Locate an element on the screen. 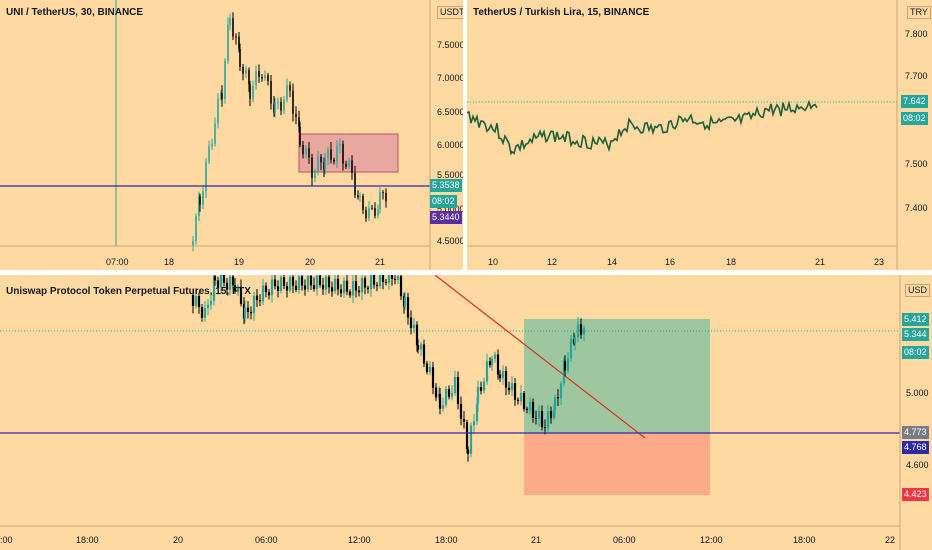 This screenshot has height=550, width=932. uni-x-label: 20 is located at coordinates (310, 262).